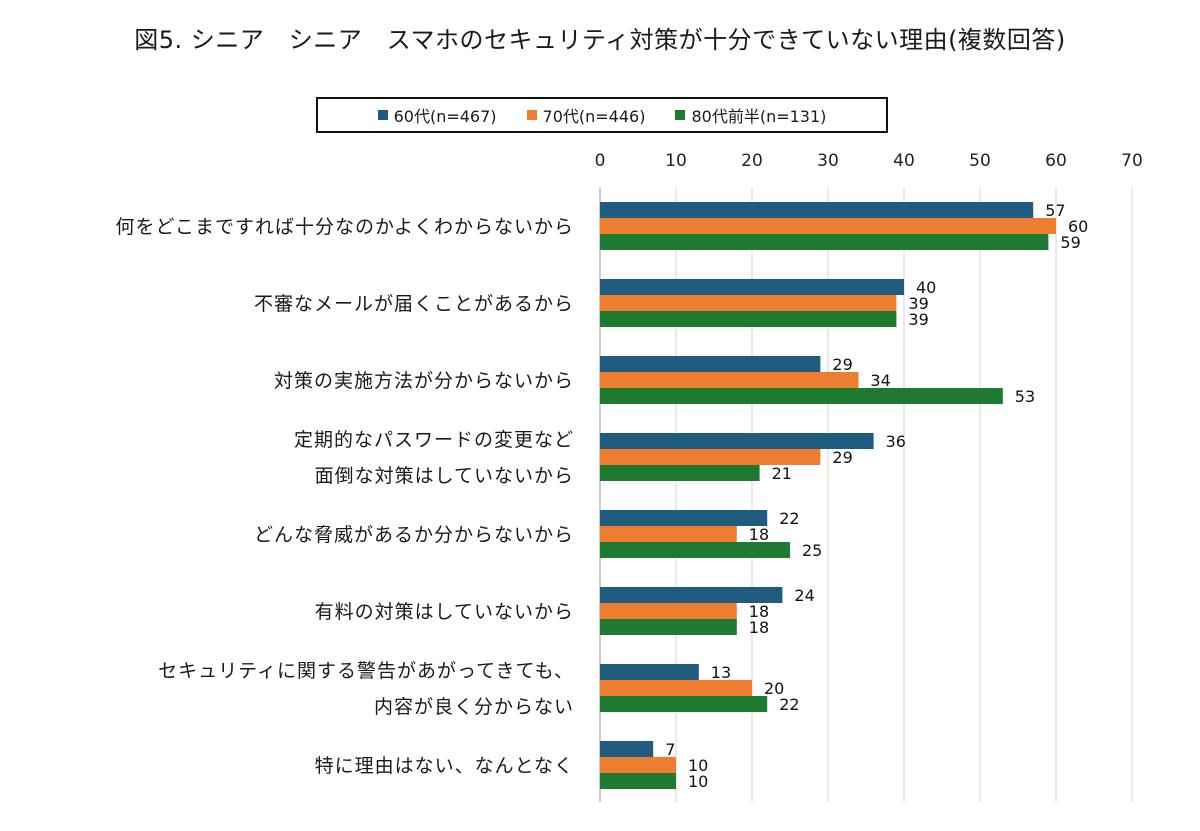 This screenshot has height=831, width=1200. I want to click on legend-label-70s: 70代(n=446), so click(594, 116).